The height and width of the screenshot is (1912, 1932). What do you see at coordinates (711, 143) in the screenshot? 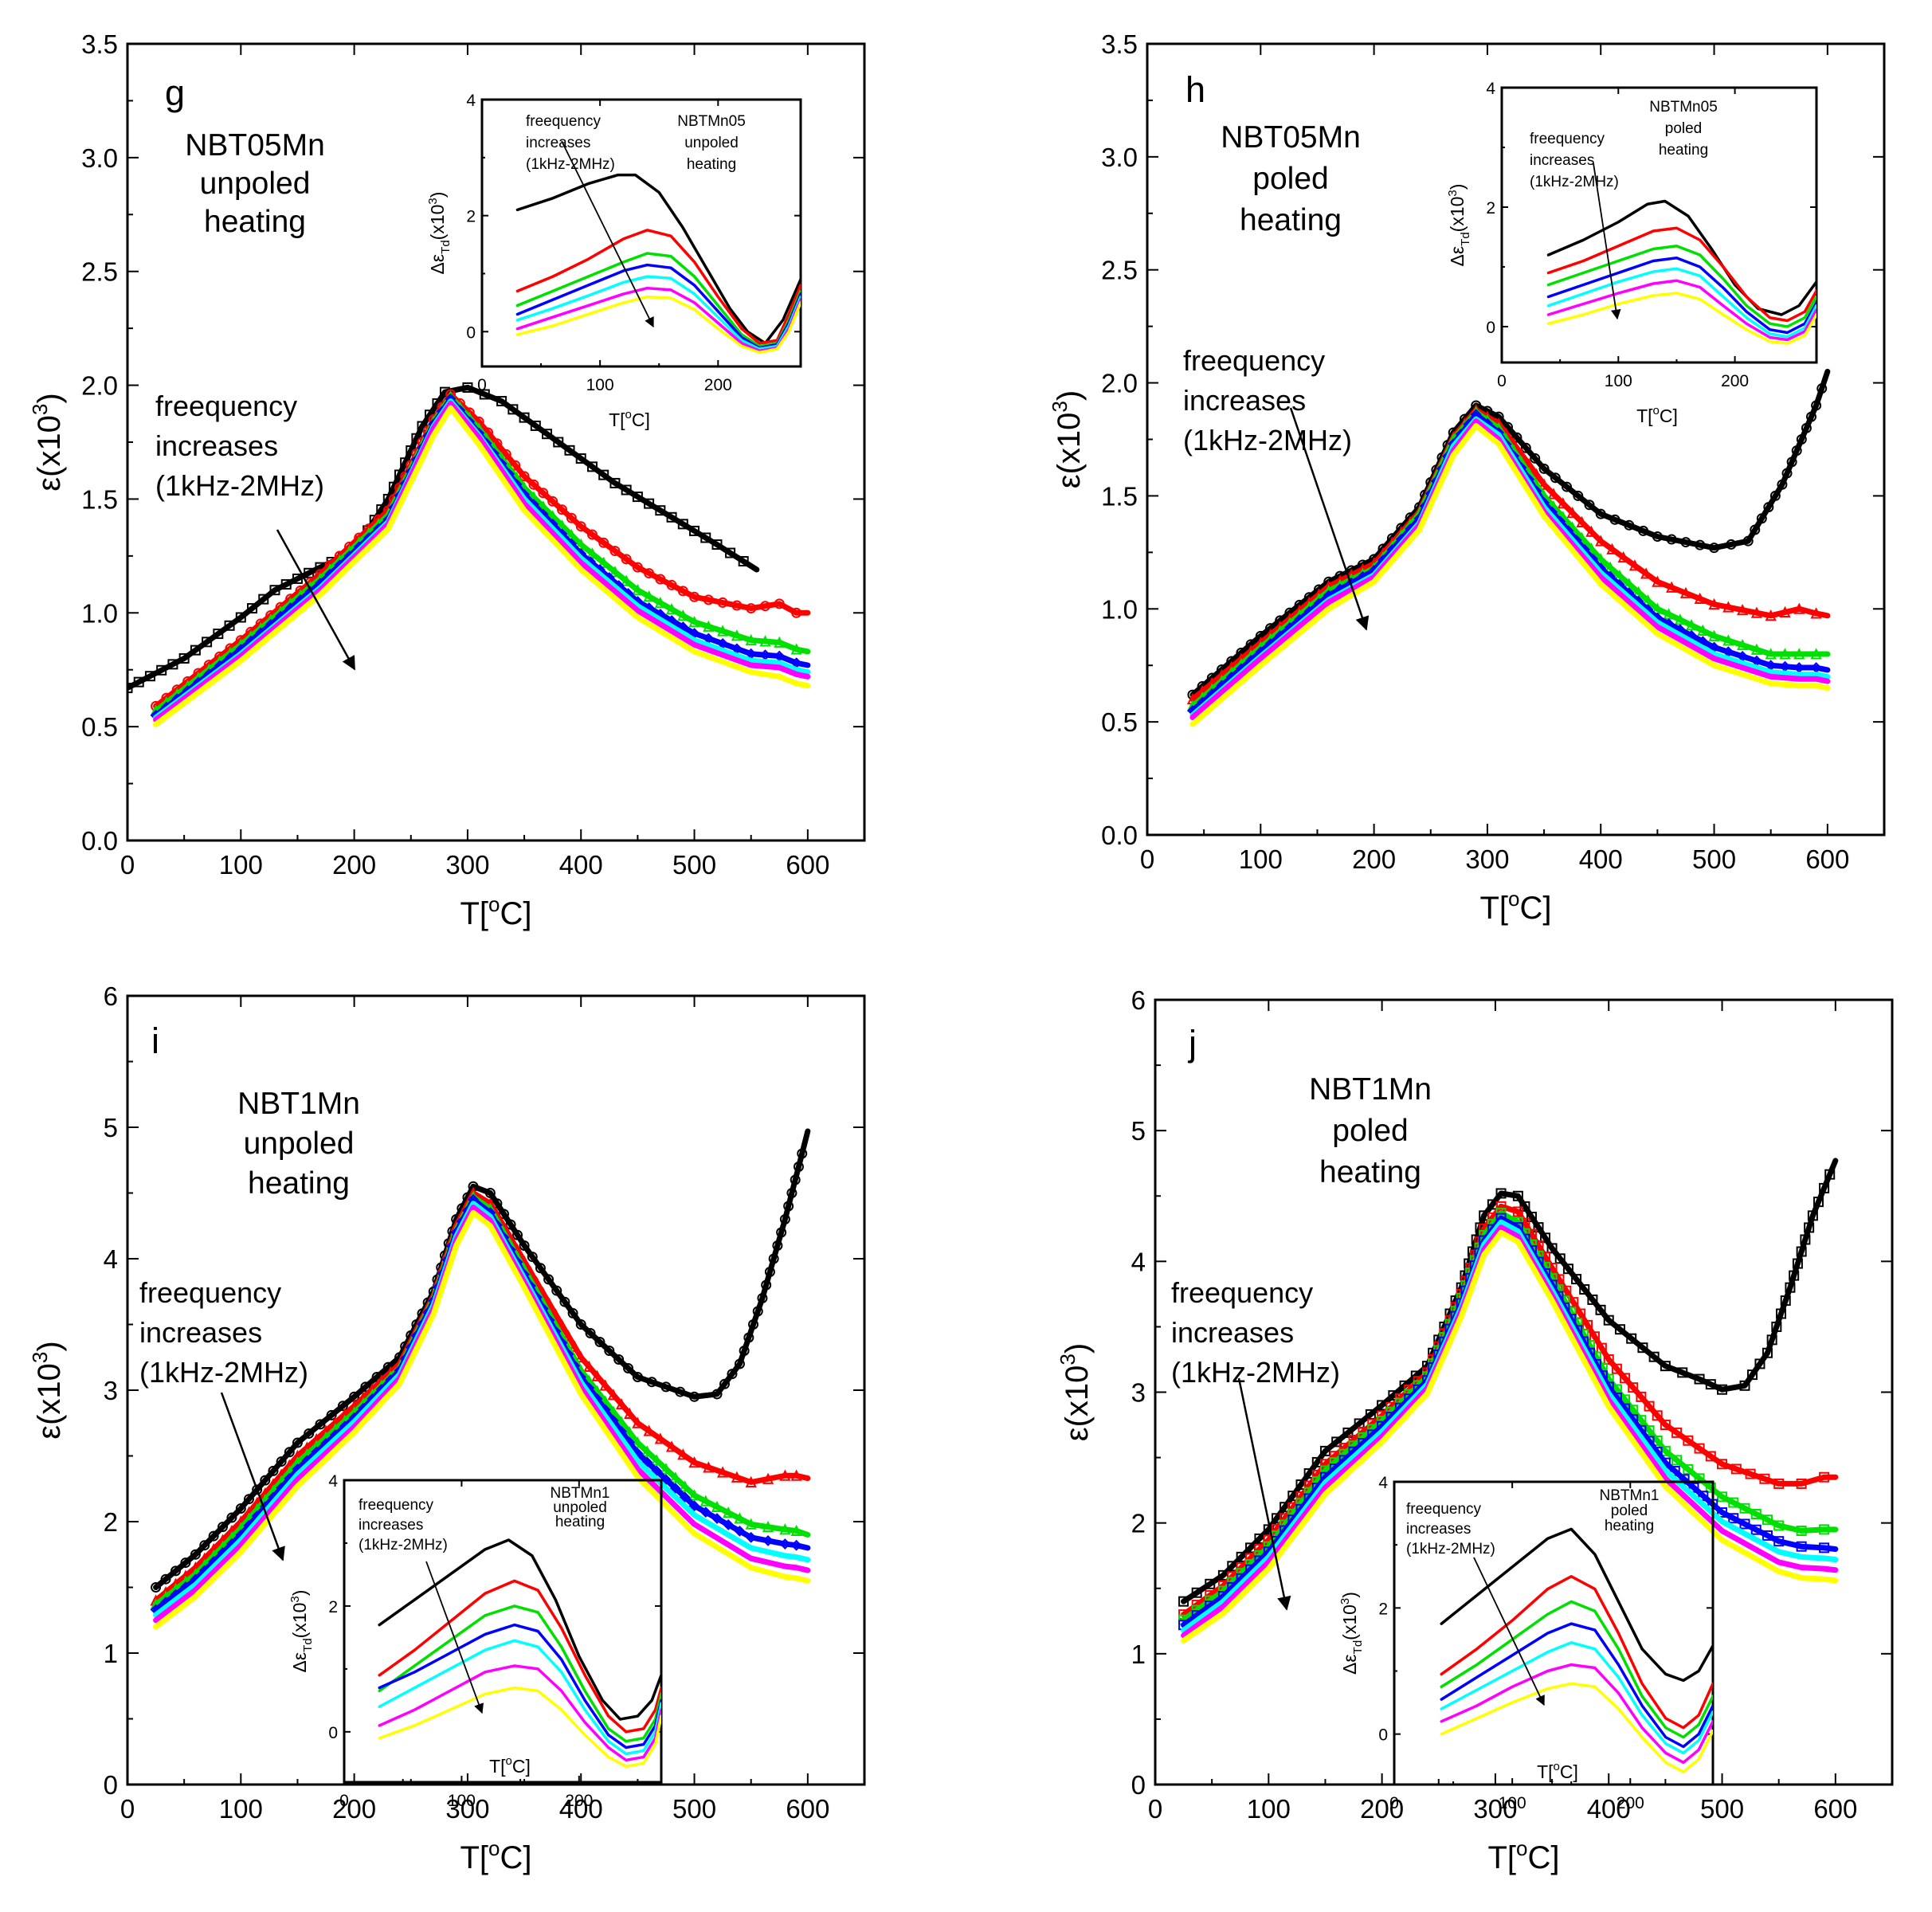
I see `inset-sample-label: unpoled` at bounding box center [711, 143].